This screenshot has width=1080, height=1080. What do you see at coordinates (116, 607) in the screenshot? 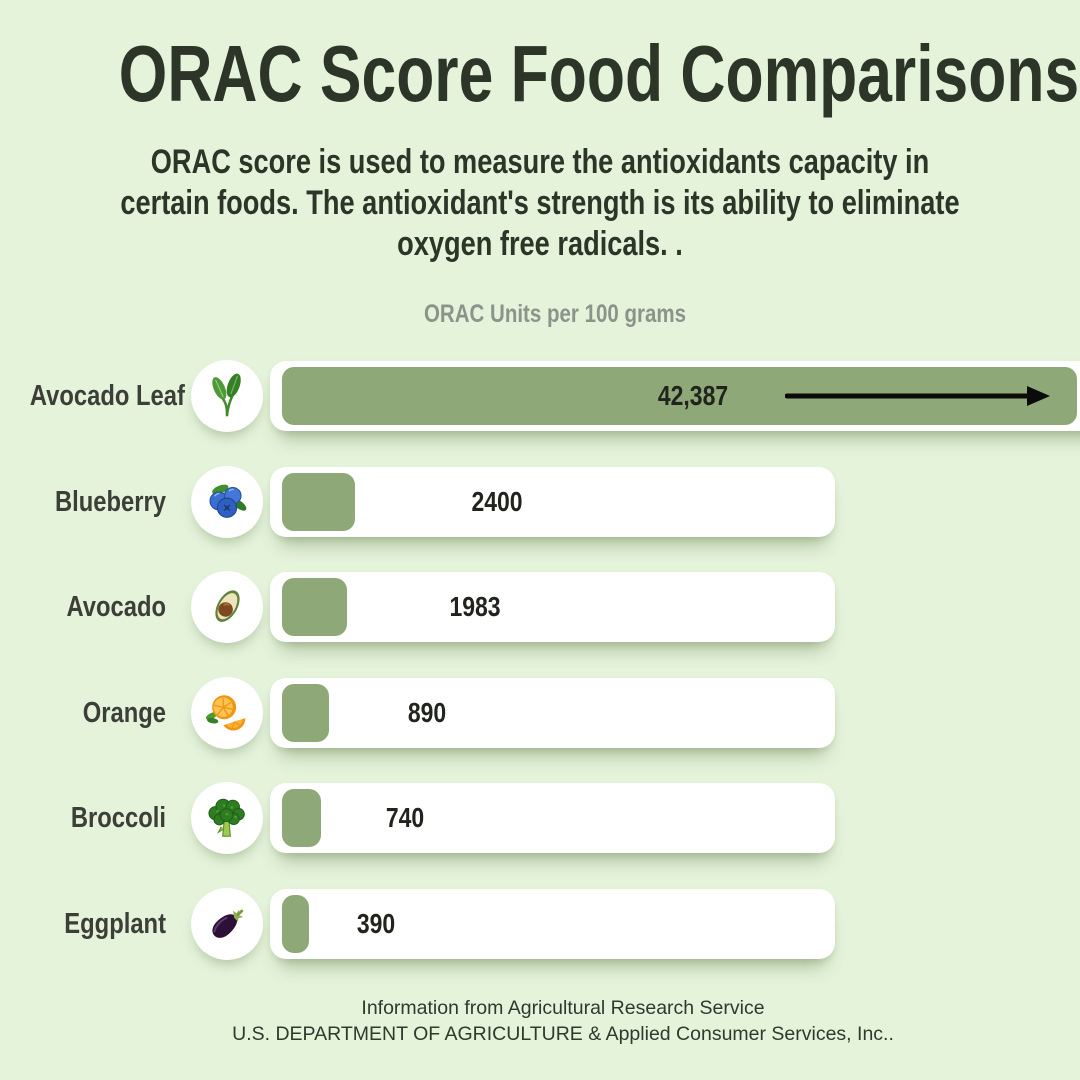
I see `row-label: Avocado` at bounding box center [116, 607].